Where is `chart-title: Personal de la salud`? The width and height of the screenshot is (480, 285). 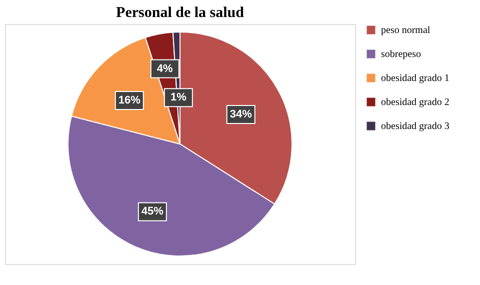 chart-title: Personal de la salud is located at coordinates (180, 13).